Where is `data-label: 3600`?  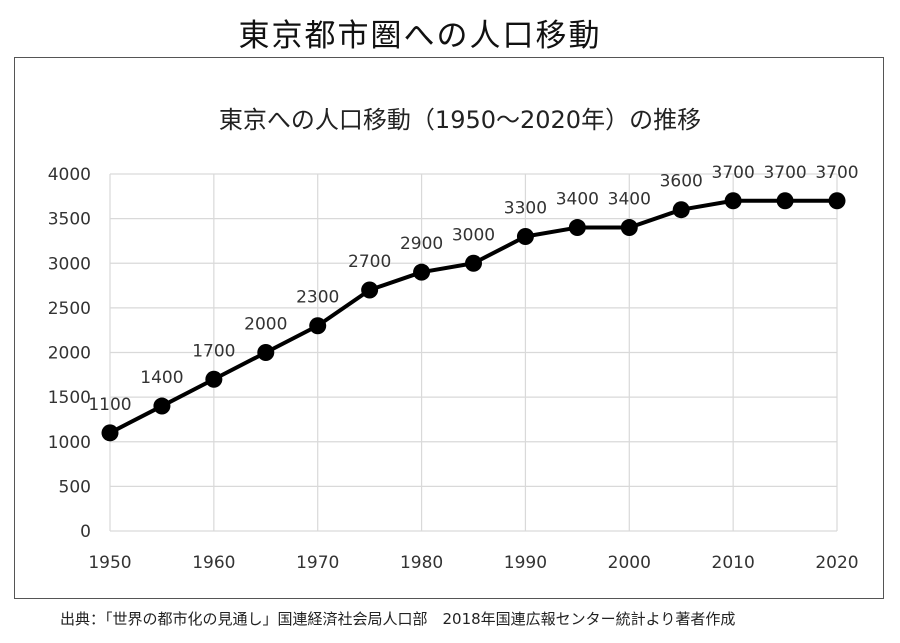 data-label: 3600 is located at coordinates (681, 182).